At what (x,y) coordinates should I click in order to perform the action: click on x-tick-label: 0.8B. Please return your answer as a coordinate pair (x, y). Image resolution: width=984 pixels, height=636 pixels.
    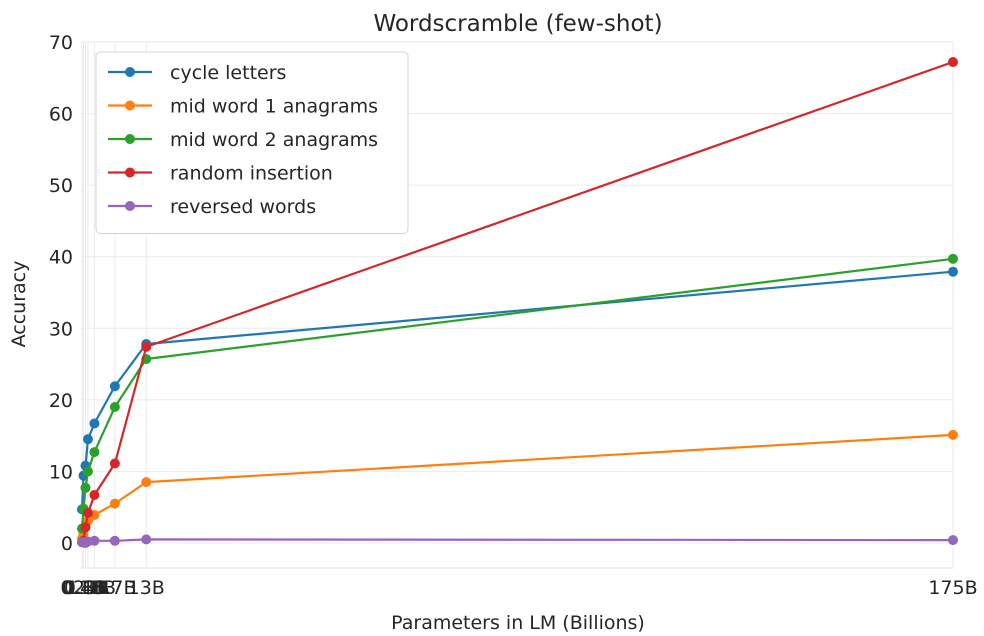
    Looking at the image, I should click on (85, 588).